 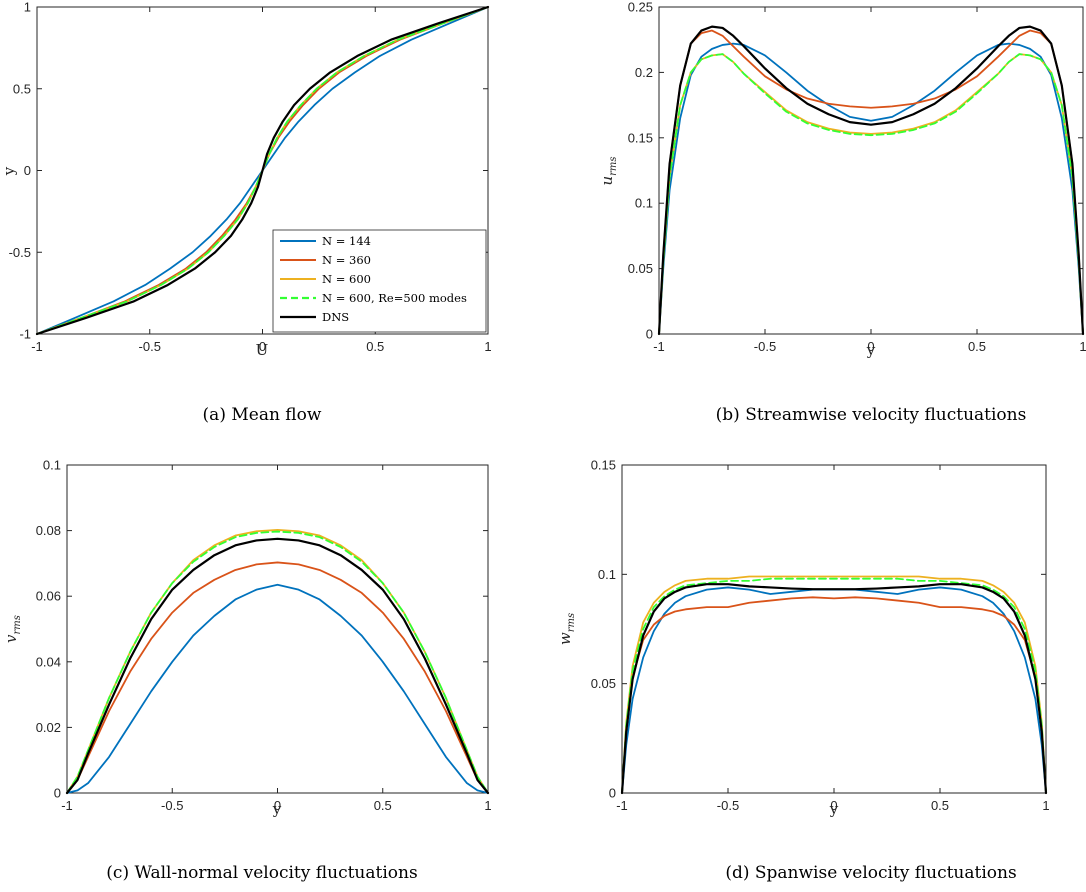 I want to click on x-tick-label-a-4: 1, so click(x=487, y=346).